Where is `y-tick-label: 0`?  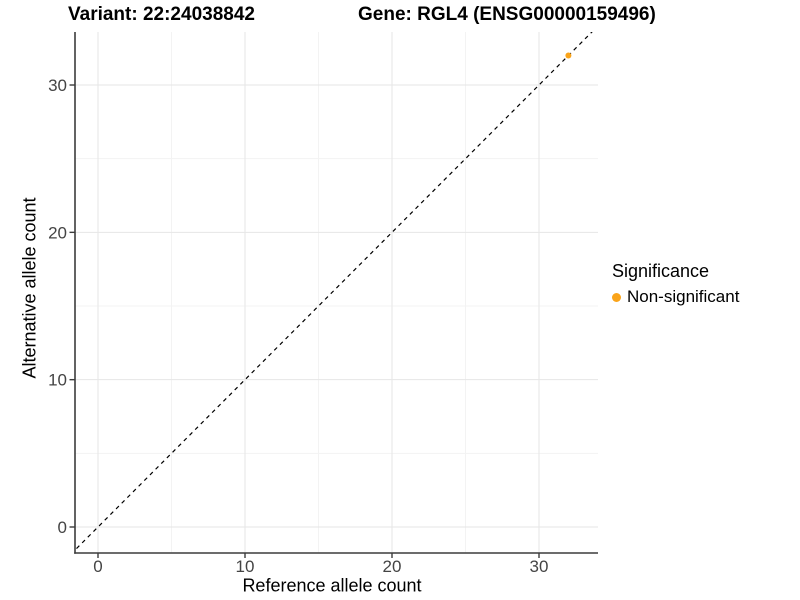
y-tick-label: 0 is located at coordinates (62, 527).